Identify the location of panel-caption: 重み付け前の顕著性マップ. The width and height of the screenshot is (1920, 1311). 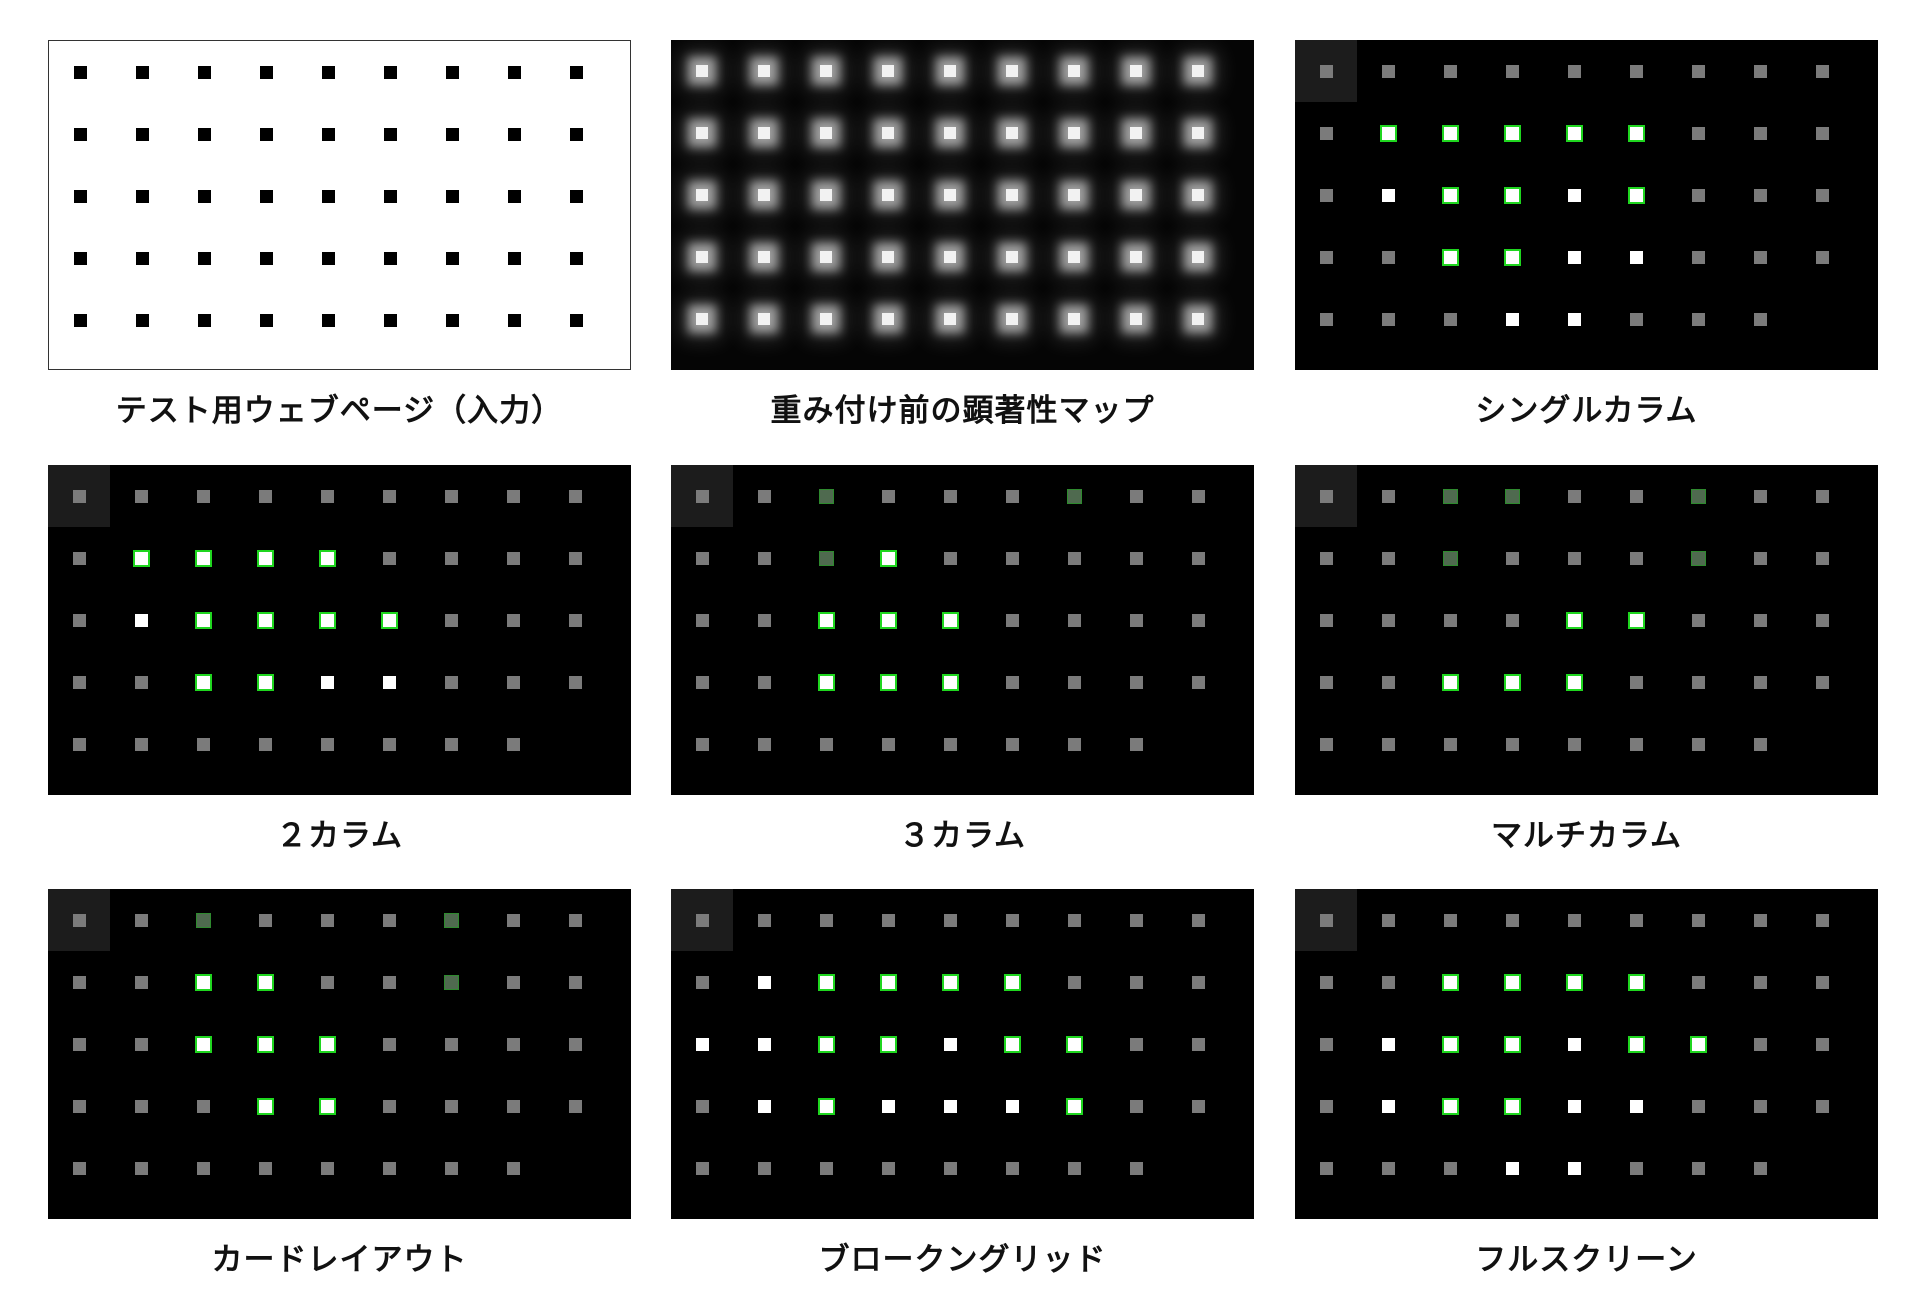
(962, 411).